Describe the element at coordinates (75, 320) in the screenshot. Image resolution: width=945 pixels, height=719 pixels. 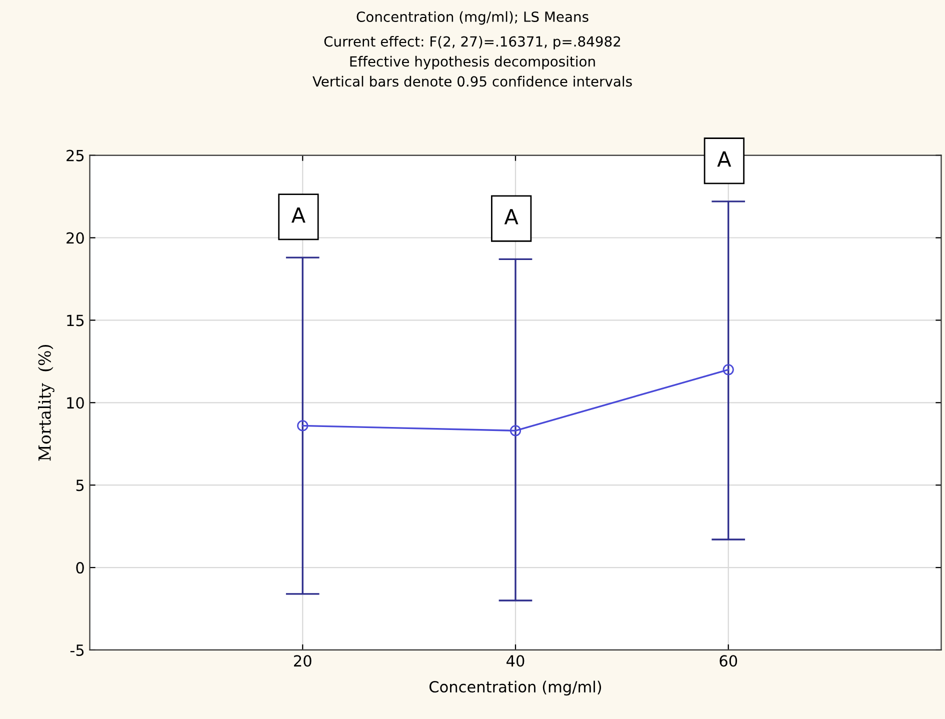
I see `y-tick-label: 15` at that location.